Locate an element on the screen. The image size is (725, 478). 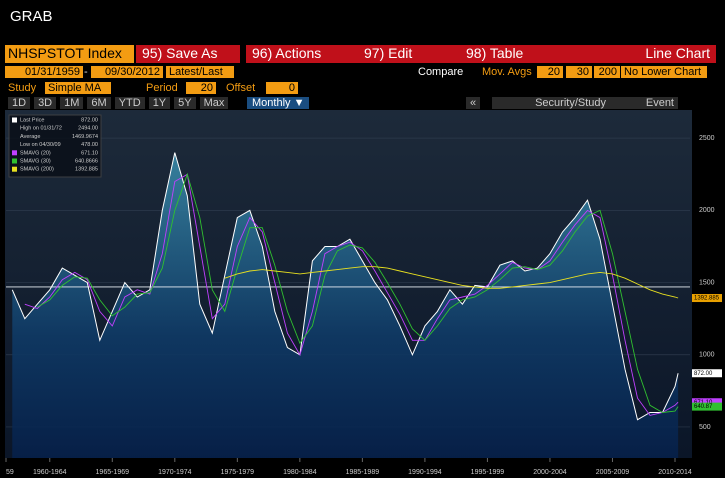
event-button: Event is located at coordinates (644, 103).